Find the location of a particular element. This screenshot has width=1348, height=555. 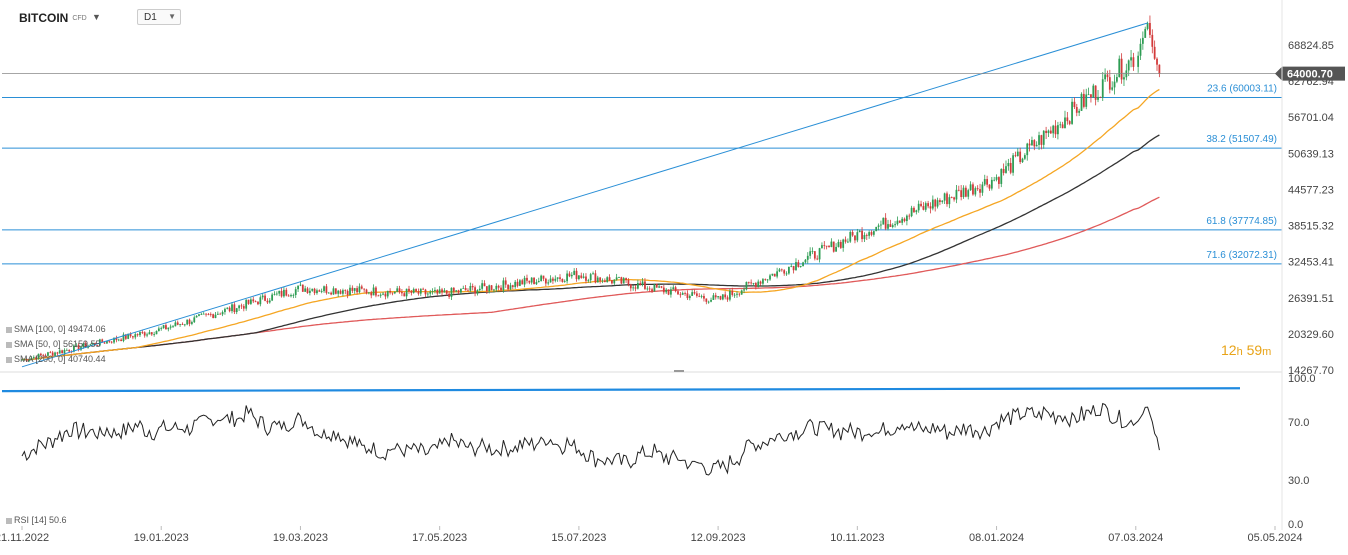

legend-rsi: RSI [14] 50.6 is located at coordinates (36, 520).